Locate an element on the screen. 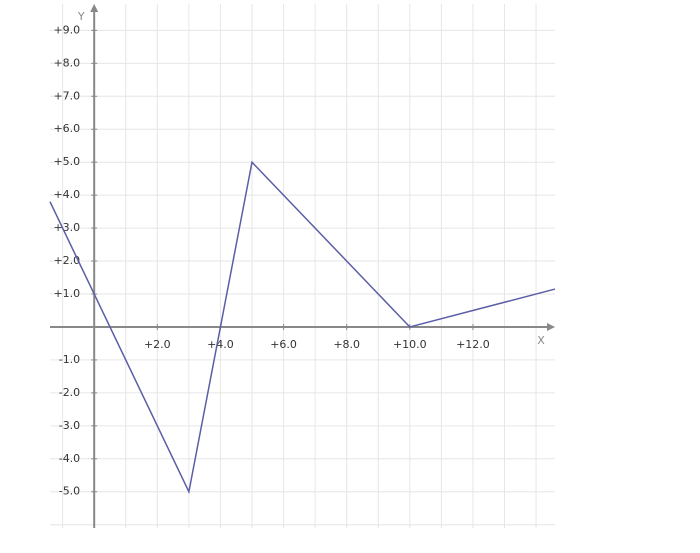 The height and width of the screenshot is (553, 700). y-tick-label: -4.0 is located at coordinates (69, 458).